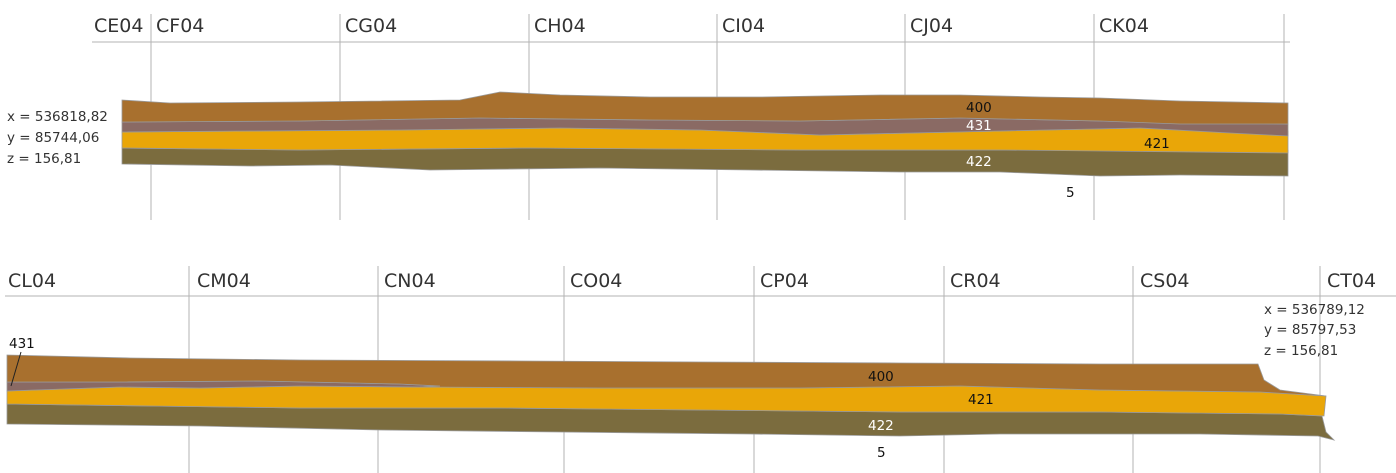  I want to click on column-label: CE04, so click(118, 26).